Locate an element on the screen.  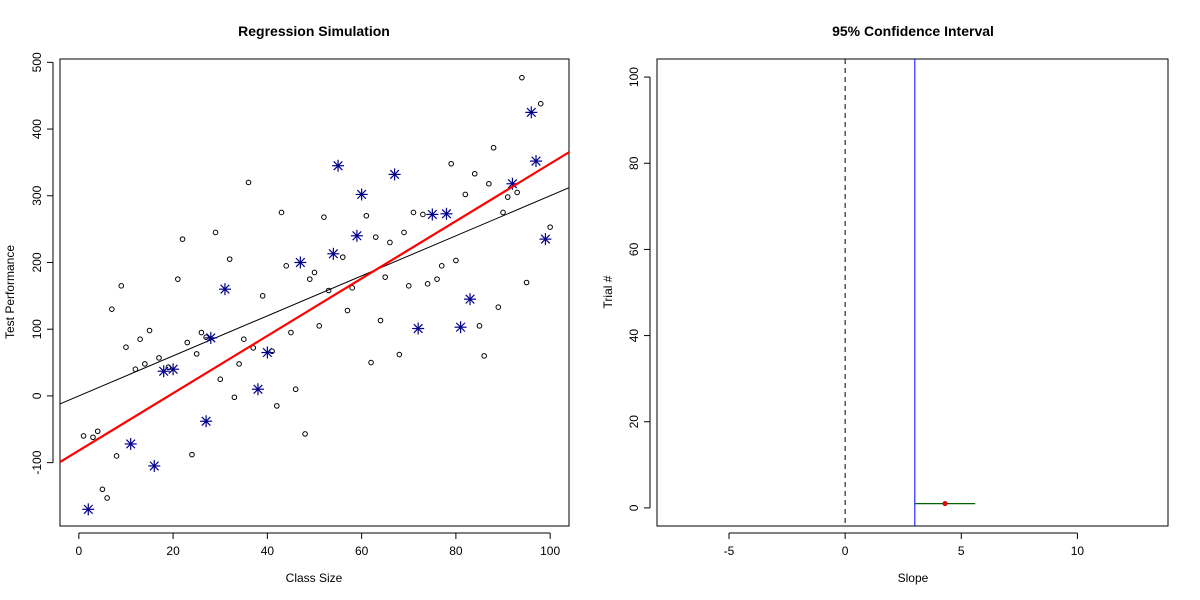
regression-y-tick-label: 300 is located at coordinates (37, 195).